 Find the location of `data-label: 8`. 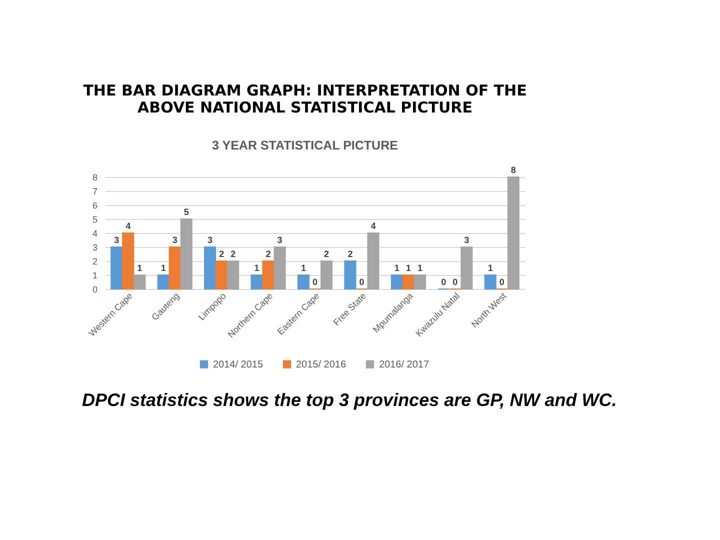

data-label: 8 is located at coordinates (513, 170).